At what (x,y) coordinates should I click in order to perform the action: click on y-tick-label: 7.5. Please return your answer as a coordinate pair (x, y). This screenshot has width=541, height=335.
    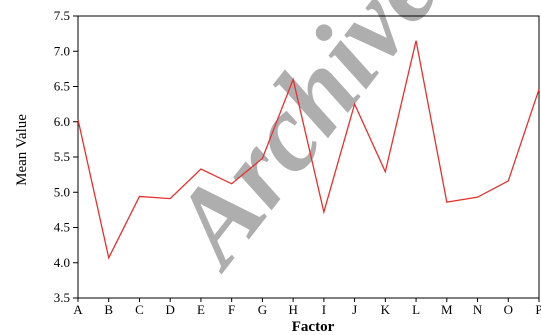
    Looking at the image, I should click on (62, 15).